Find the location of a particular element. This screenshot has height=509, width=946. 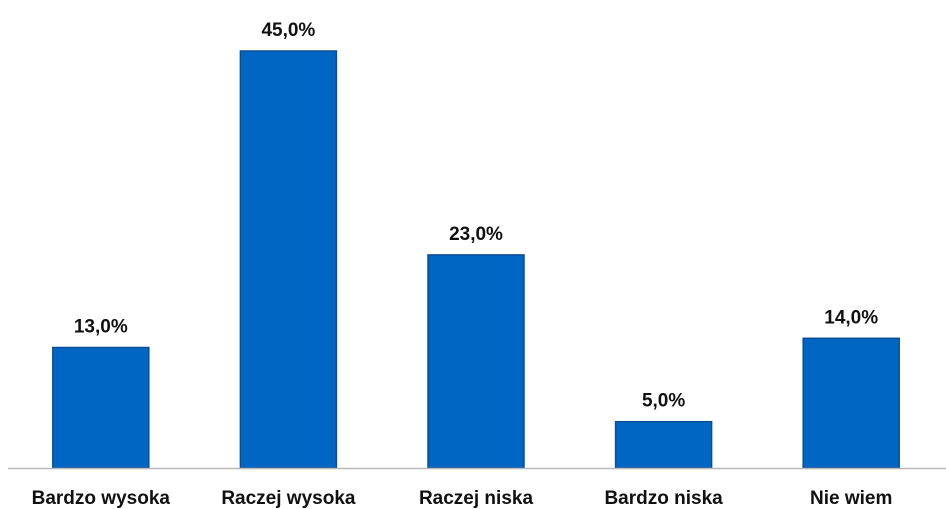

category-label-raczej-wysoka: Raczej wysoka is located at coordinates (288, 498).